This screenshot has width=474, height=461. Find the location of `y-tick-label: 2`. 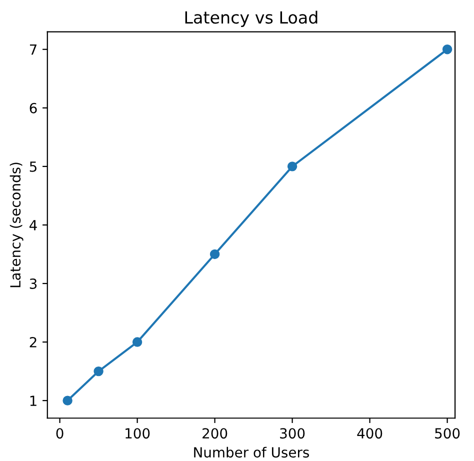

y-tick-label: 2 is located at coordinates (33, 342).